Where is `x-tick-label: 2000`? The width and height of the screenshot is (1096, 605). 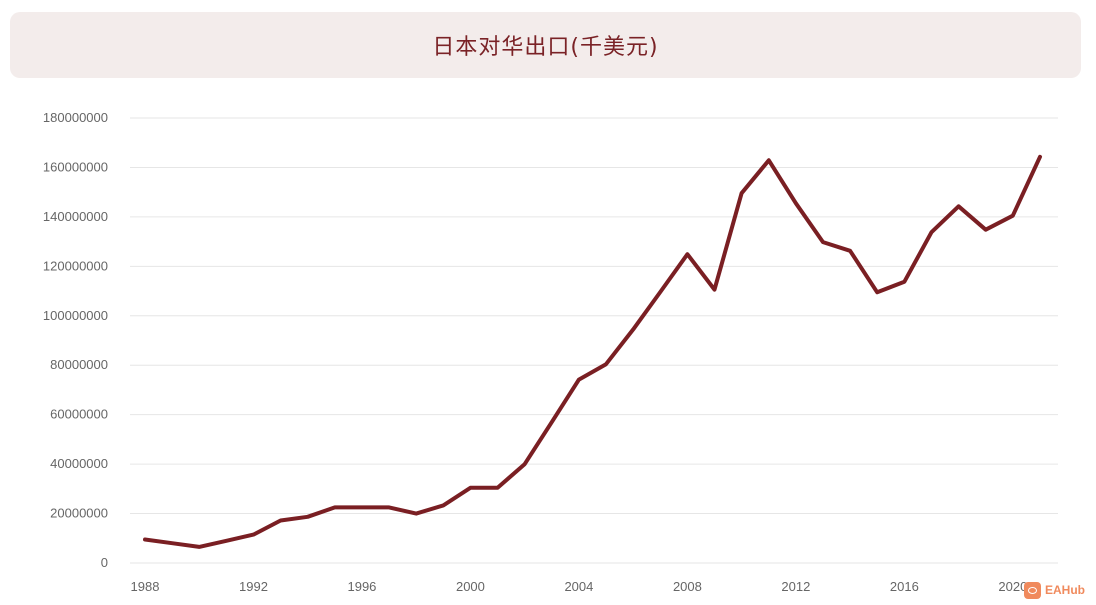
x-tick-label: 2000 is located at coordinates (470, 586).